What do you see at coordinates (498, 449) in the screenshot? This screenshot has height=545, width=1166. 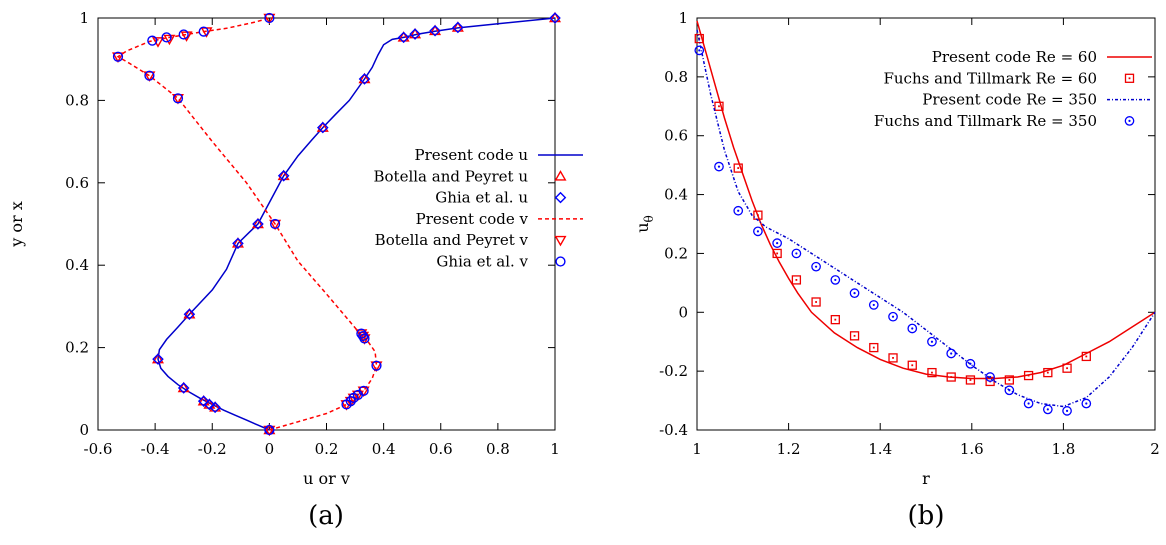 I see `panel-a-x-tick-label: 0.8` at bounding box center [498, 449].